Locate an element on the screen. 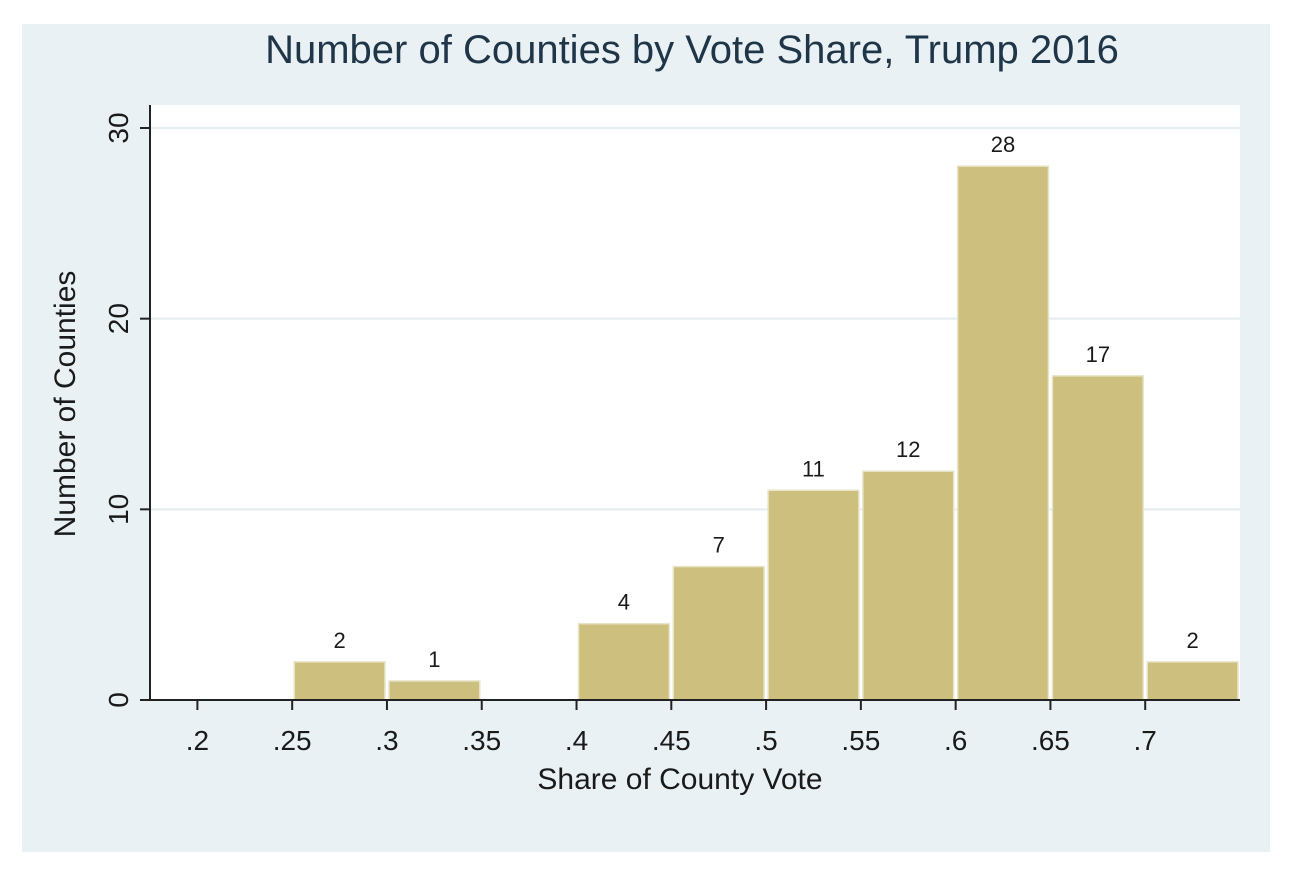 Image resolution: width=1300 pixels, height=887 pixels. x-tick-label-1: .25 is located at coordinates (292, 740).